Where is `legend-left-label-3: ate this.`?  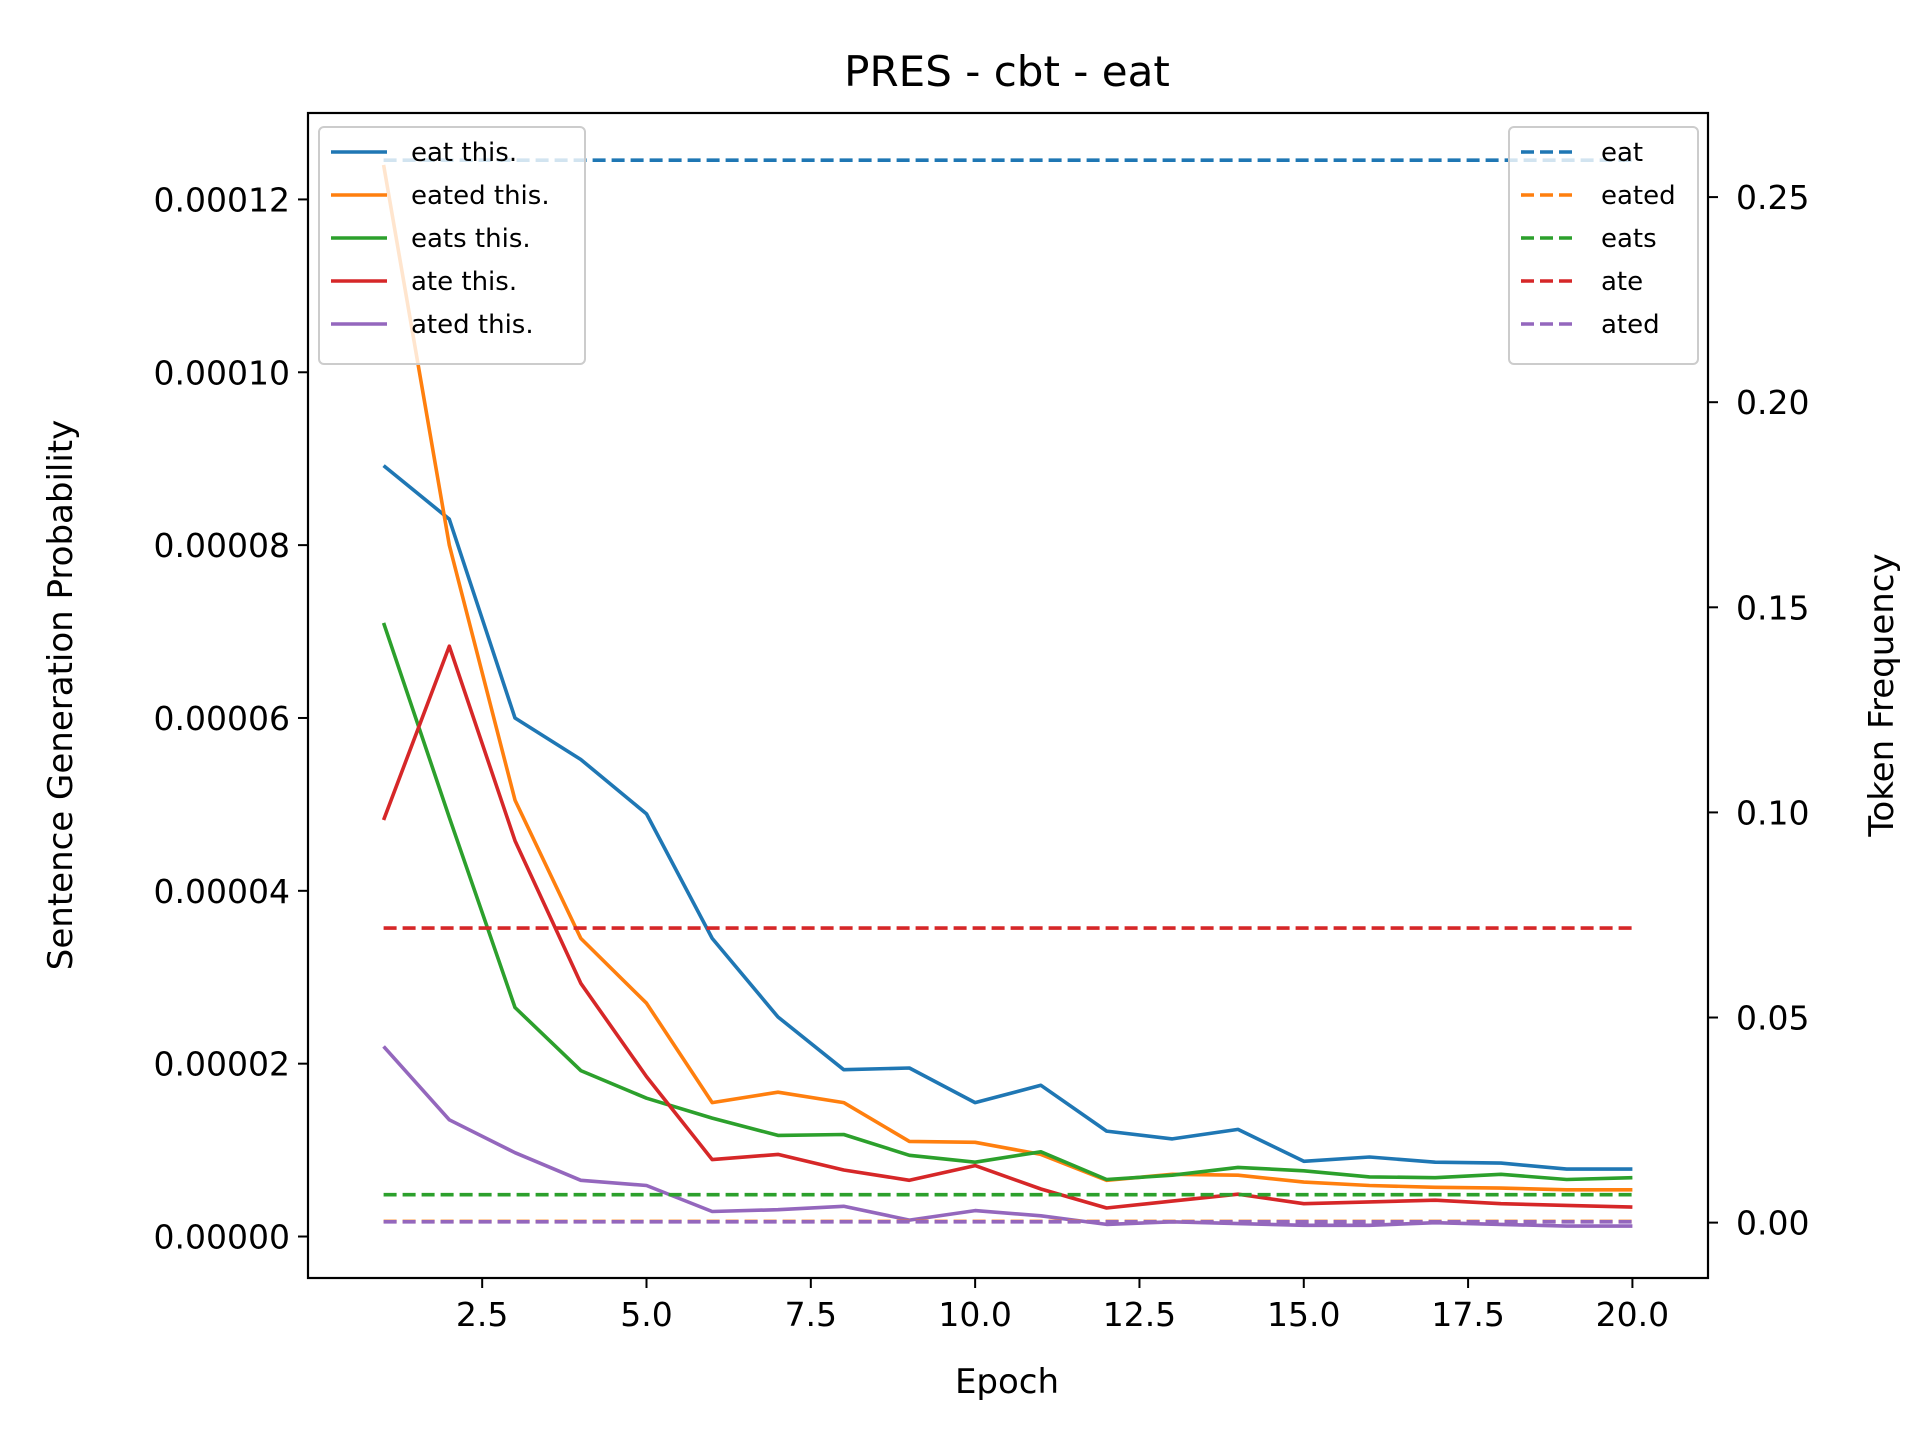 legend-left-label-3: ate this. is located at coordinates (464, 282).